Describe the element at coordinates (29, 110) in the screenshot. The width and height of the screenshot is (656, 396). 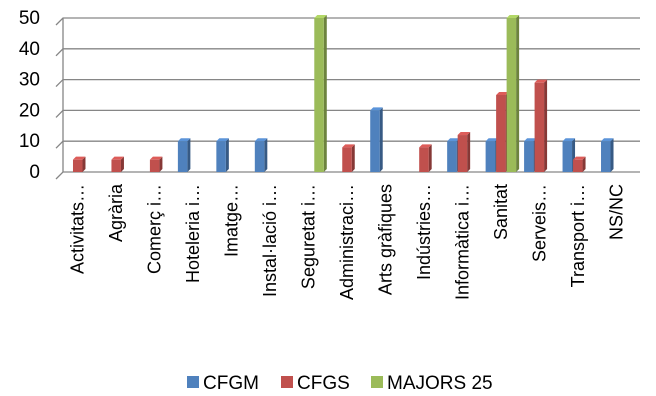
I see `y-tick-label: 20` at that location.